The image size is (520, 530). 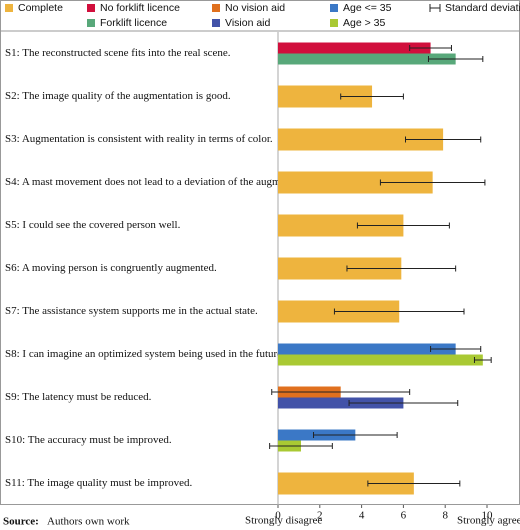 What do you see at coordinates (367, 8) in the screenshot?
I see `legend-label: Age <= 35` at bounding box center [367, 8].